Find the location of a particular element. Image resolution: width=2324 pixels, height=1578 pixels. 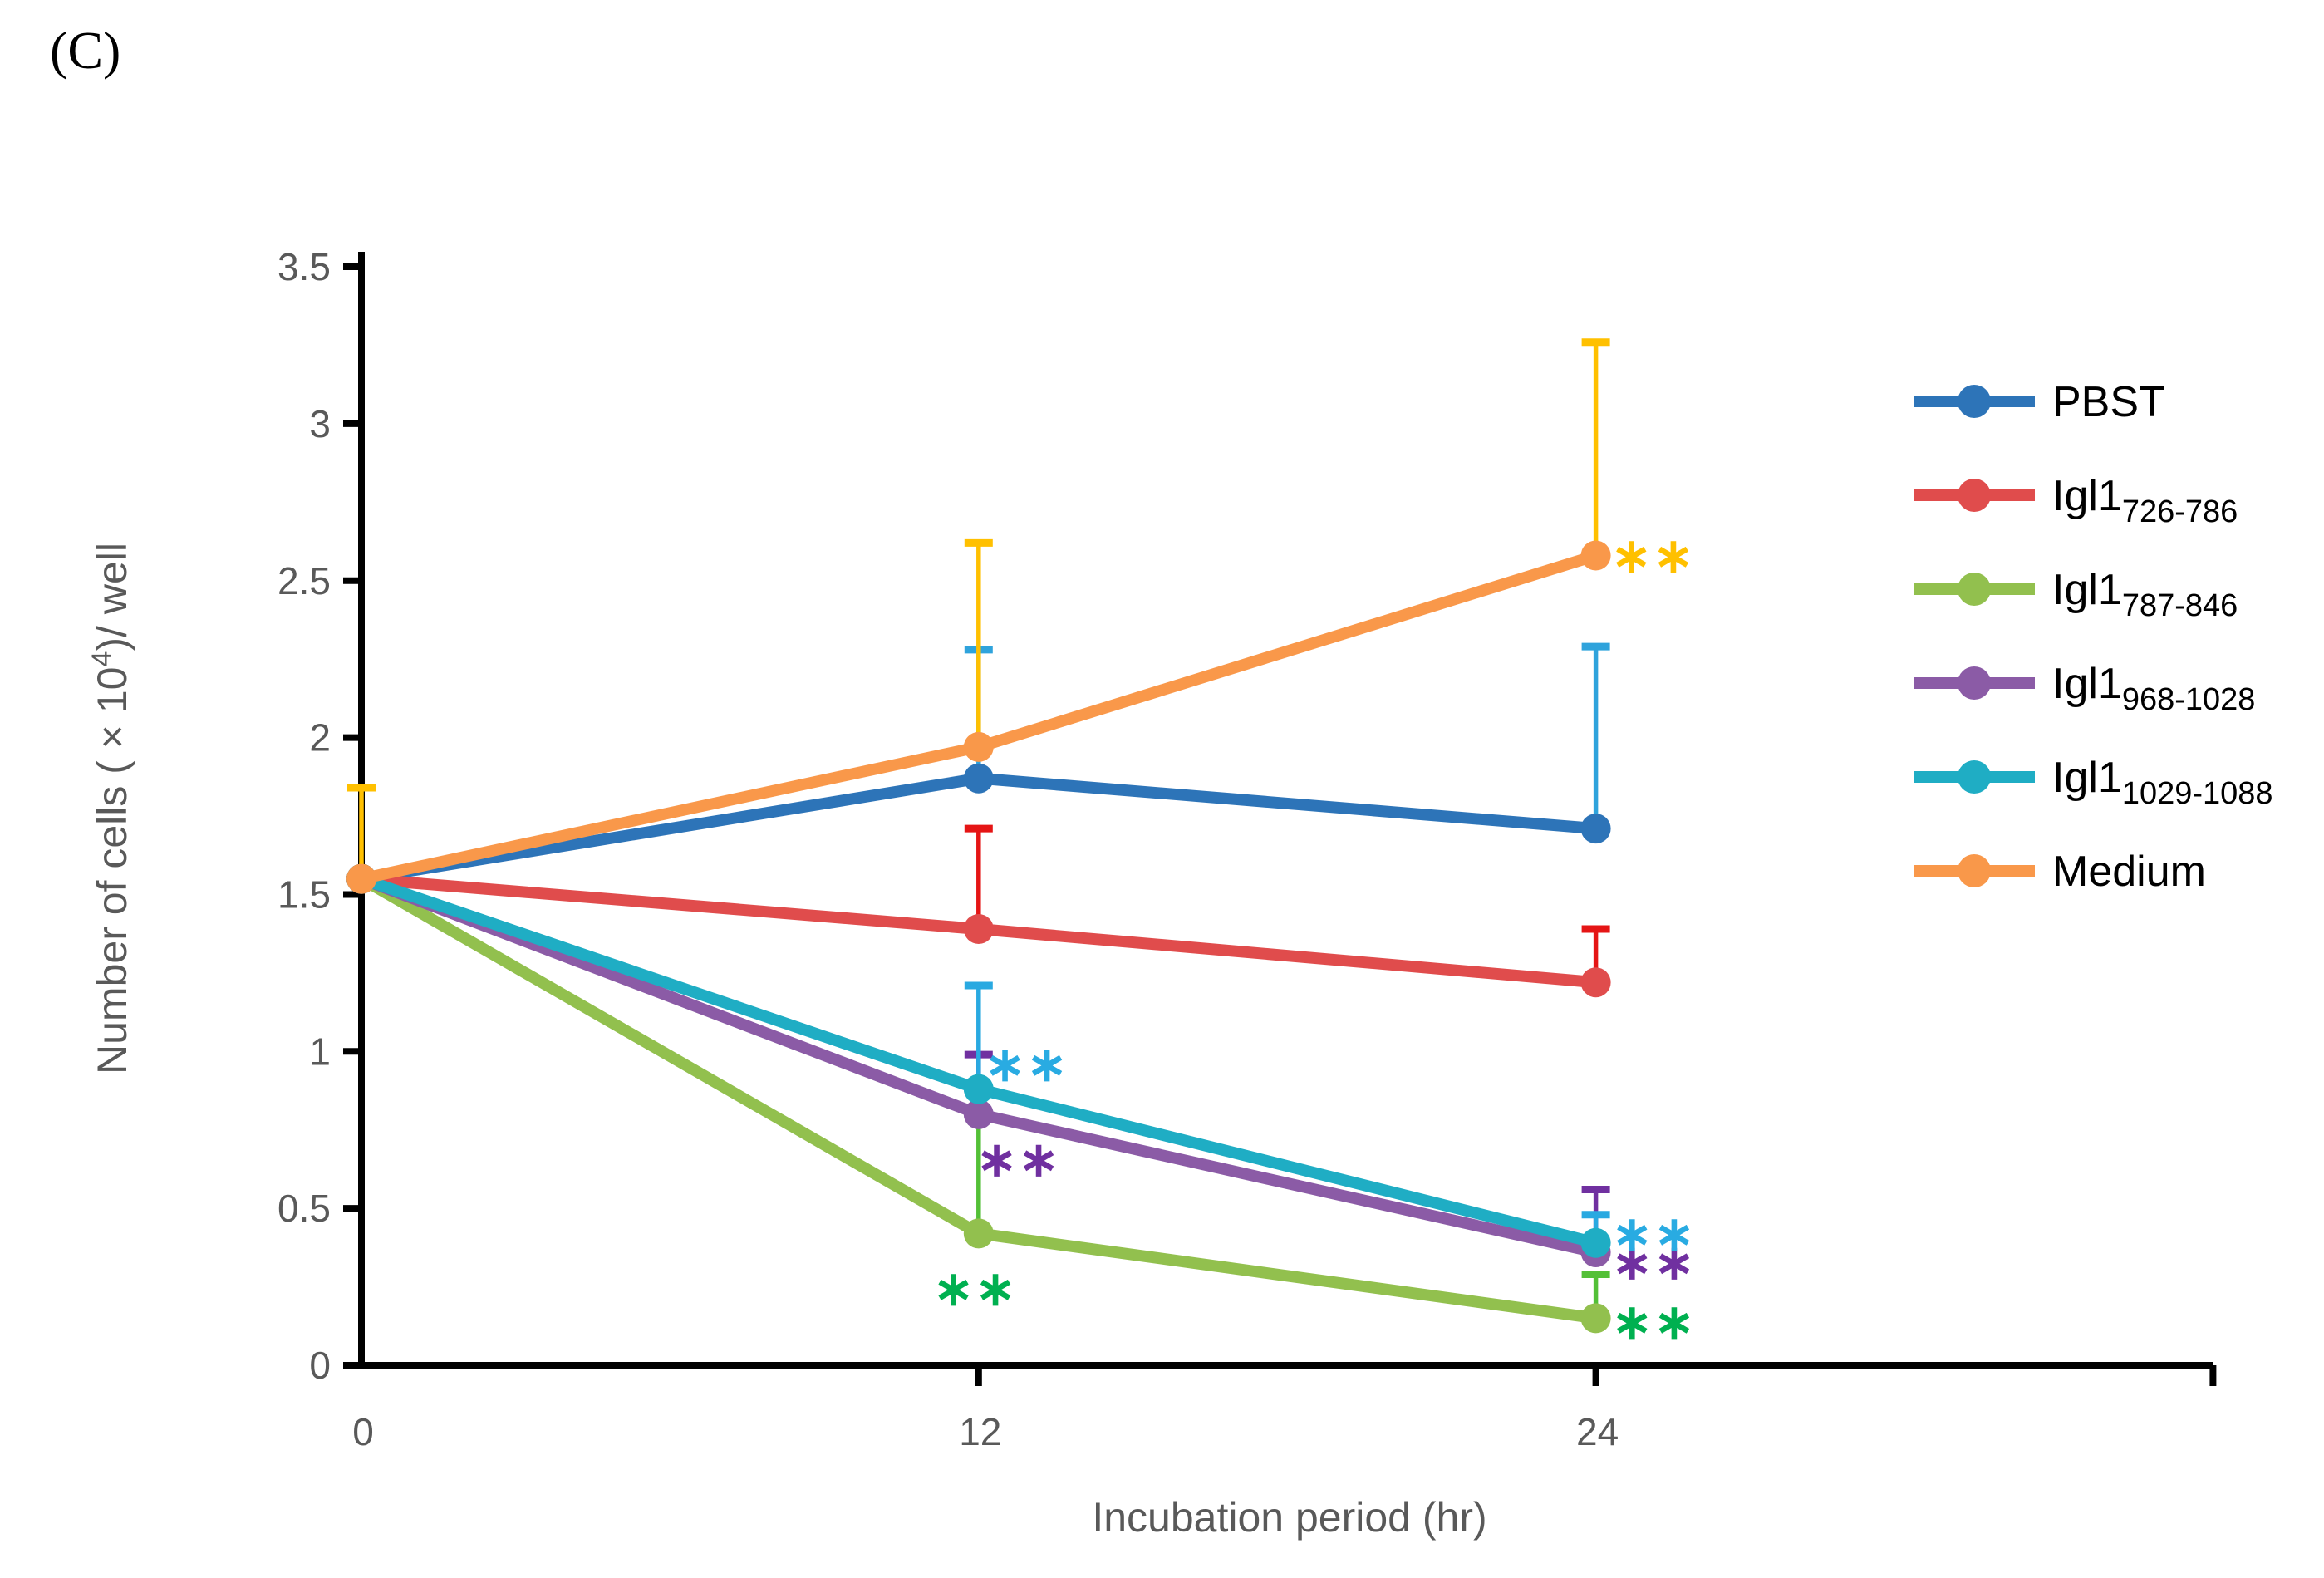

legend-label: Igl1726-786 is located at coordinates (2145, 500).